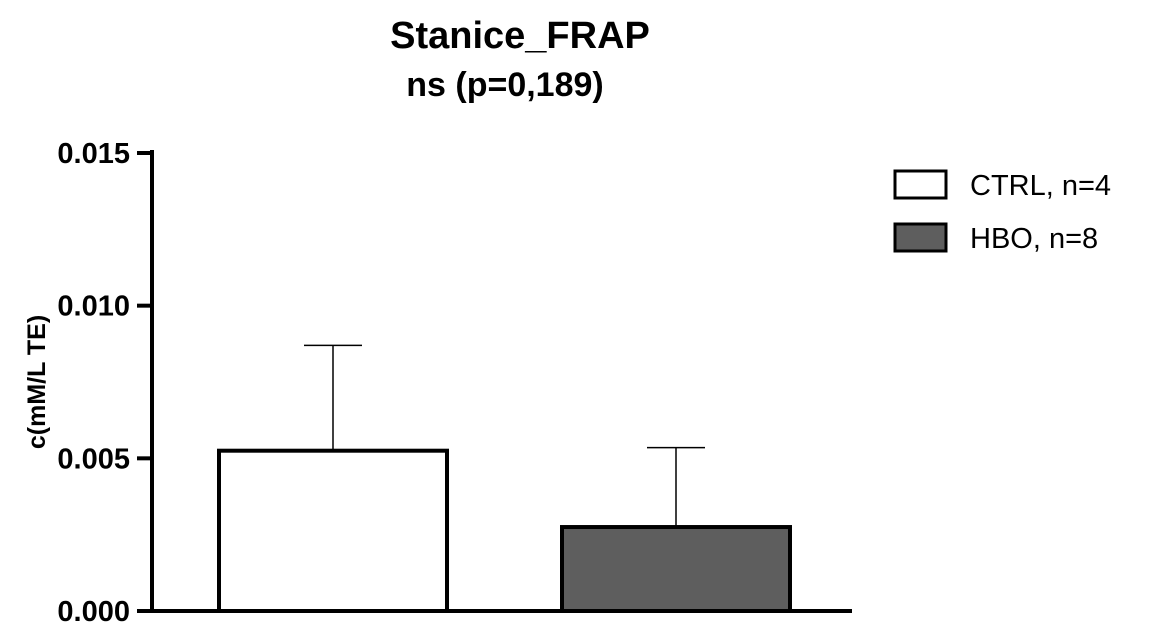 This screenshot has width=1168, height=623. I want to click on chart-subtitle: ns (p=0,189), so click(504, 85).